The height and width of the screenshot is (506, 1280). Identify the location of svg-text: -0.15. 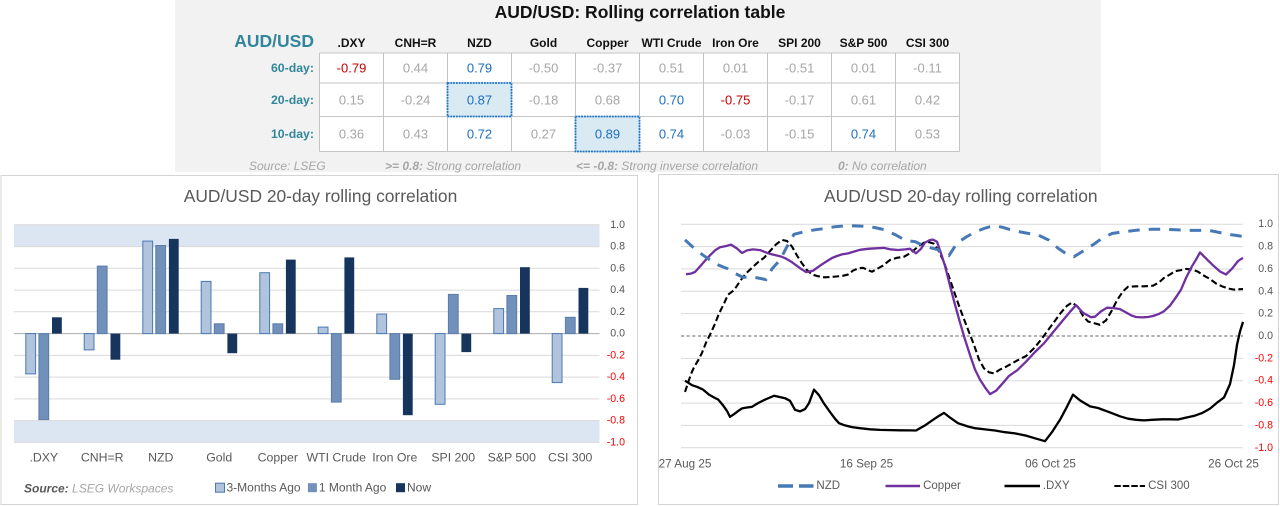
(800, 134).